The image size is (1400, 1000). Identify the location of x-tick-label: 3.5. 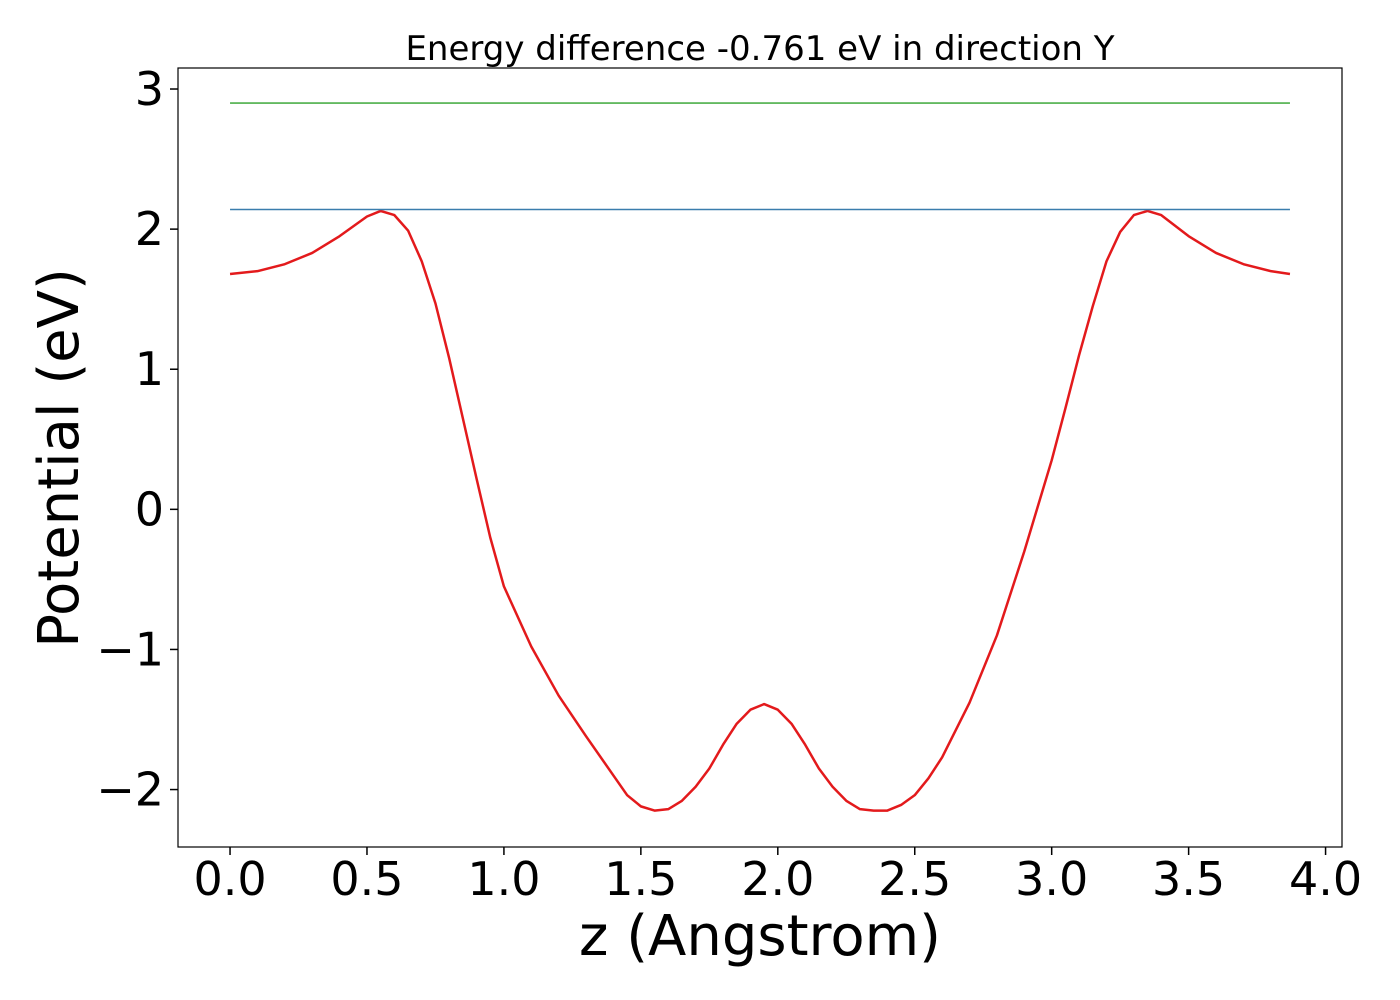
(1188, 879).